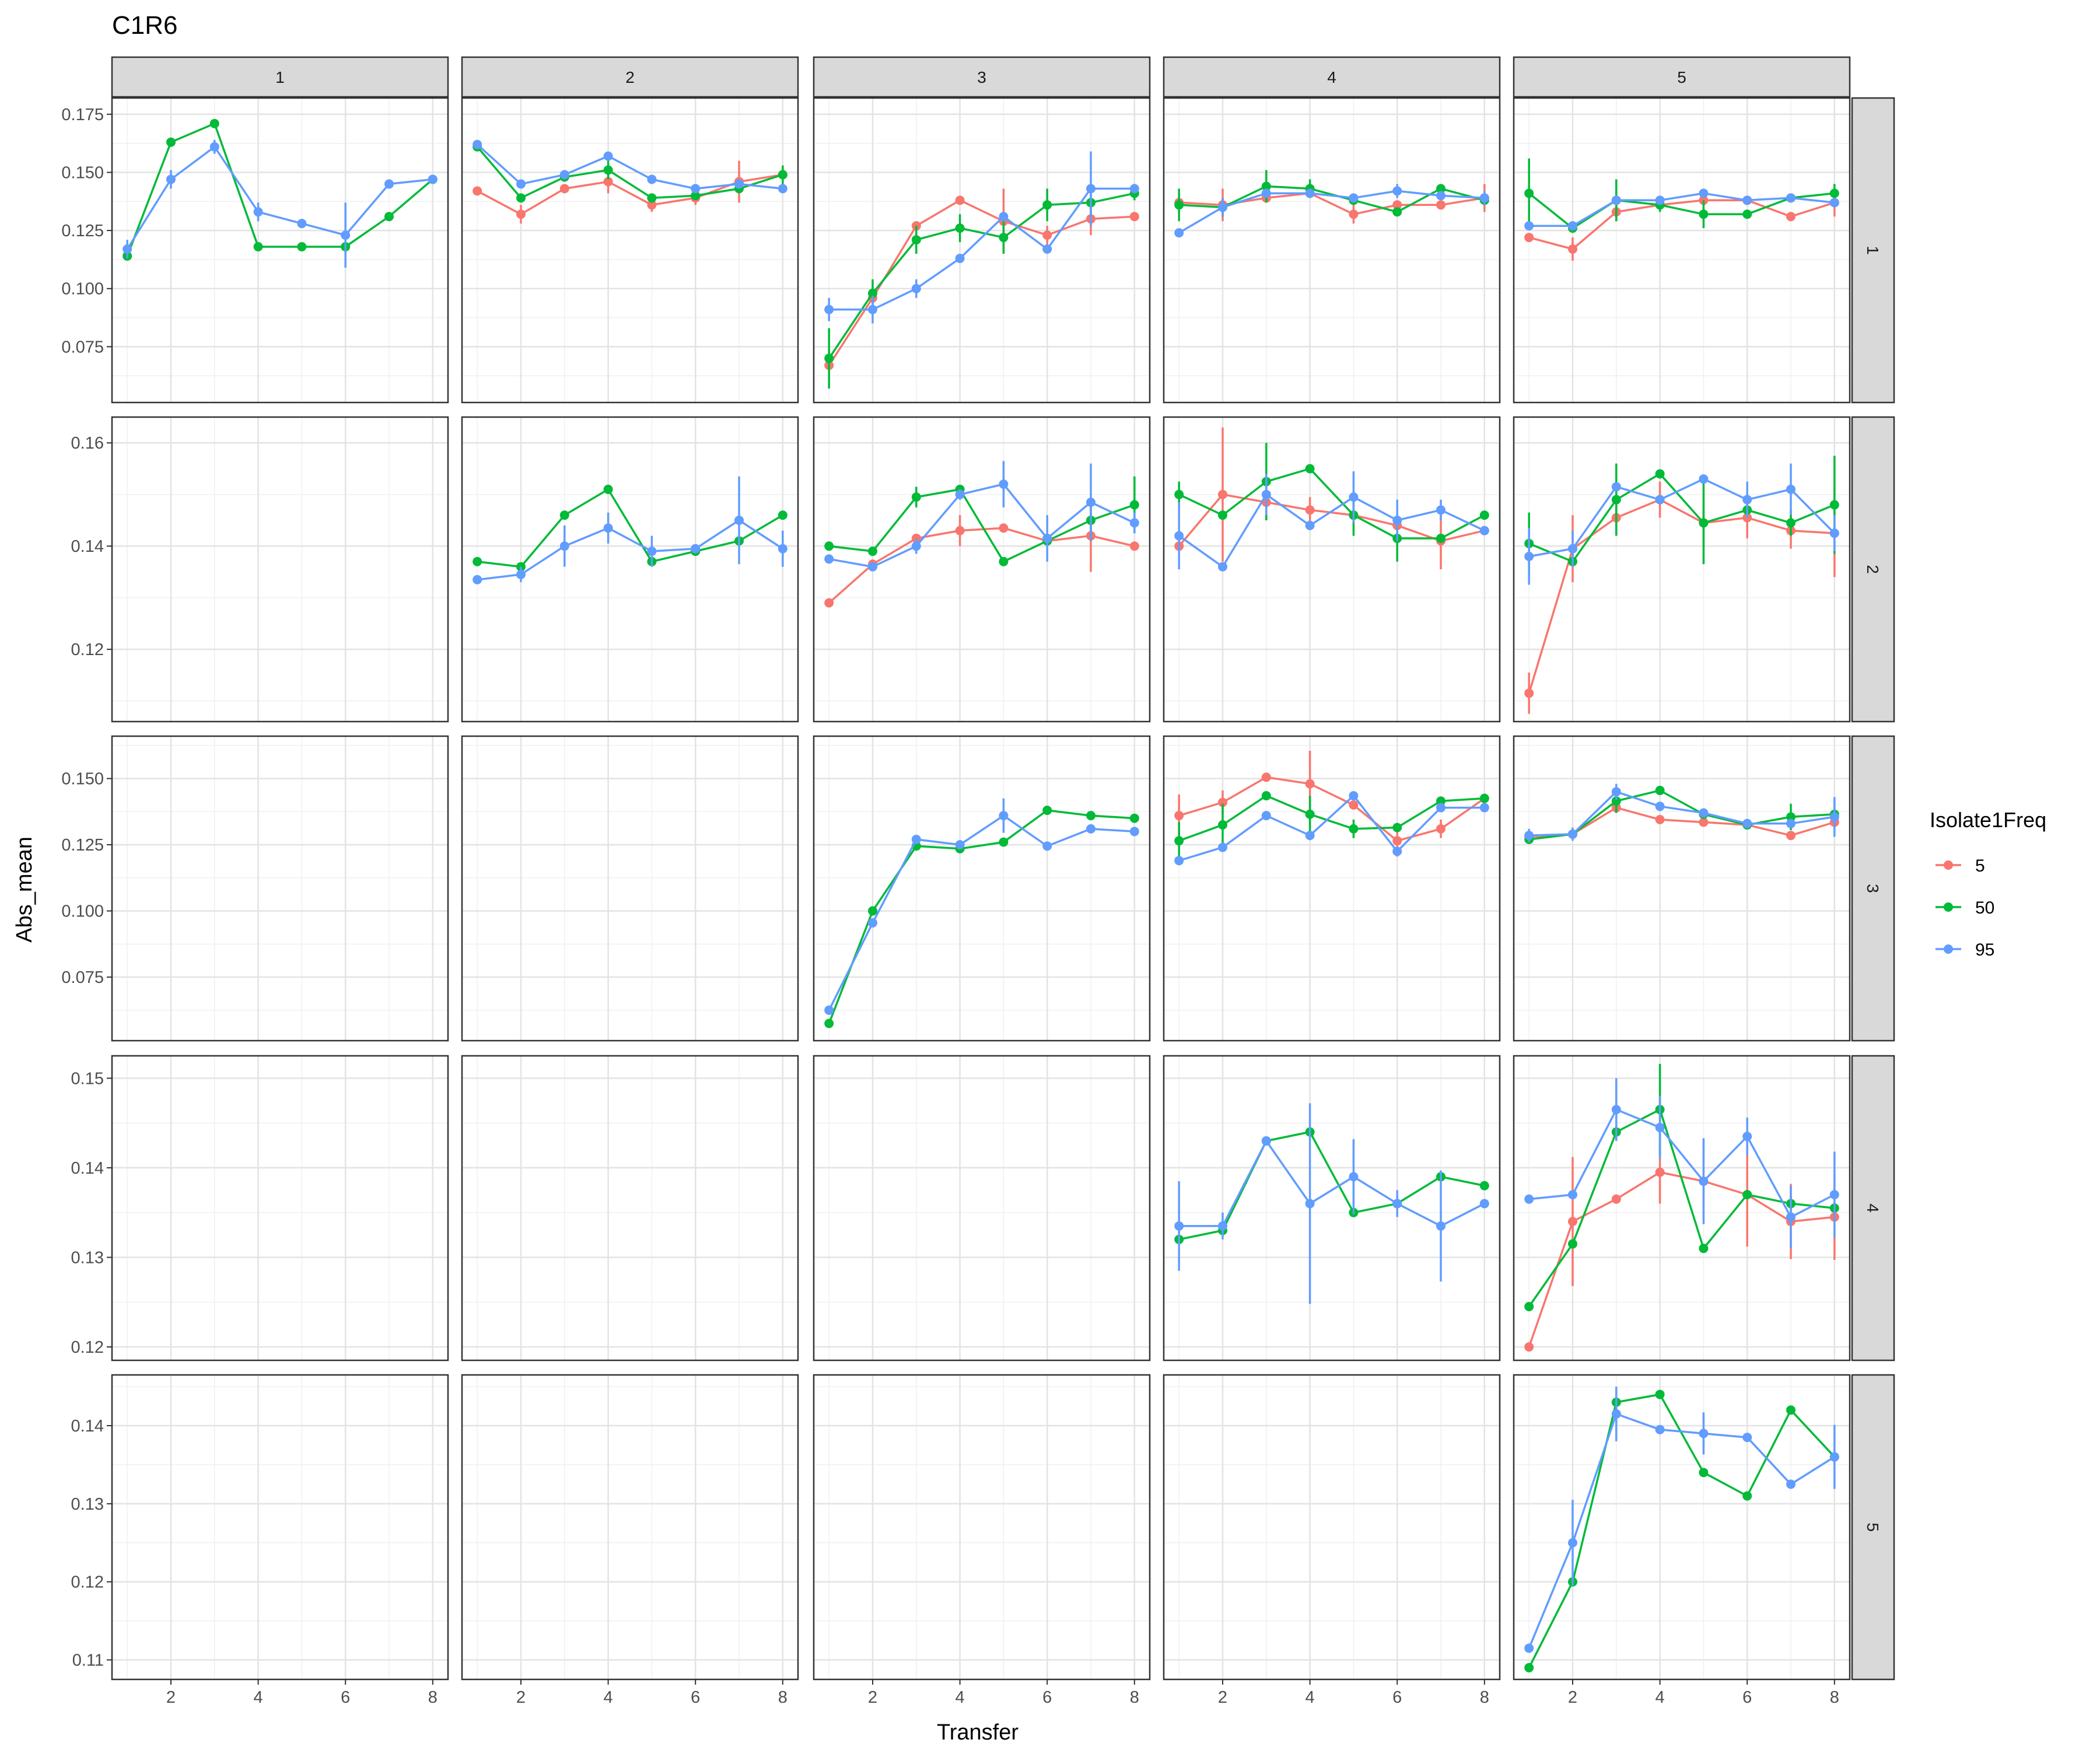 This screenshot has height=1750, width=2100. I want to click on panel-data-r2-c2, so click(631, 530).